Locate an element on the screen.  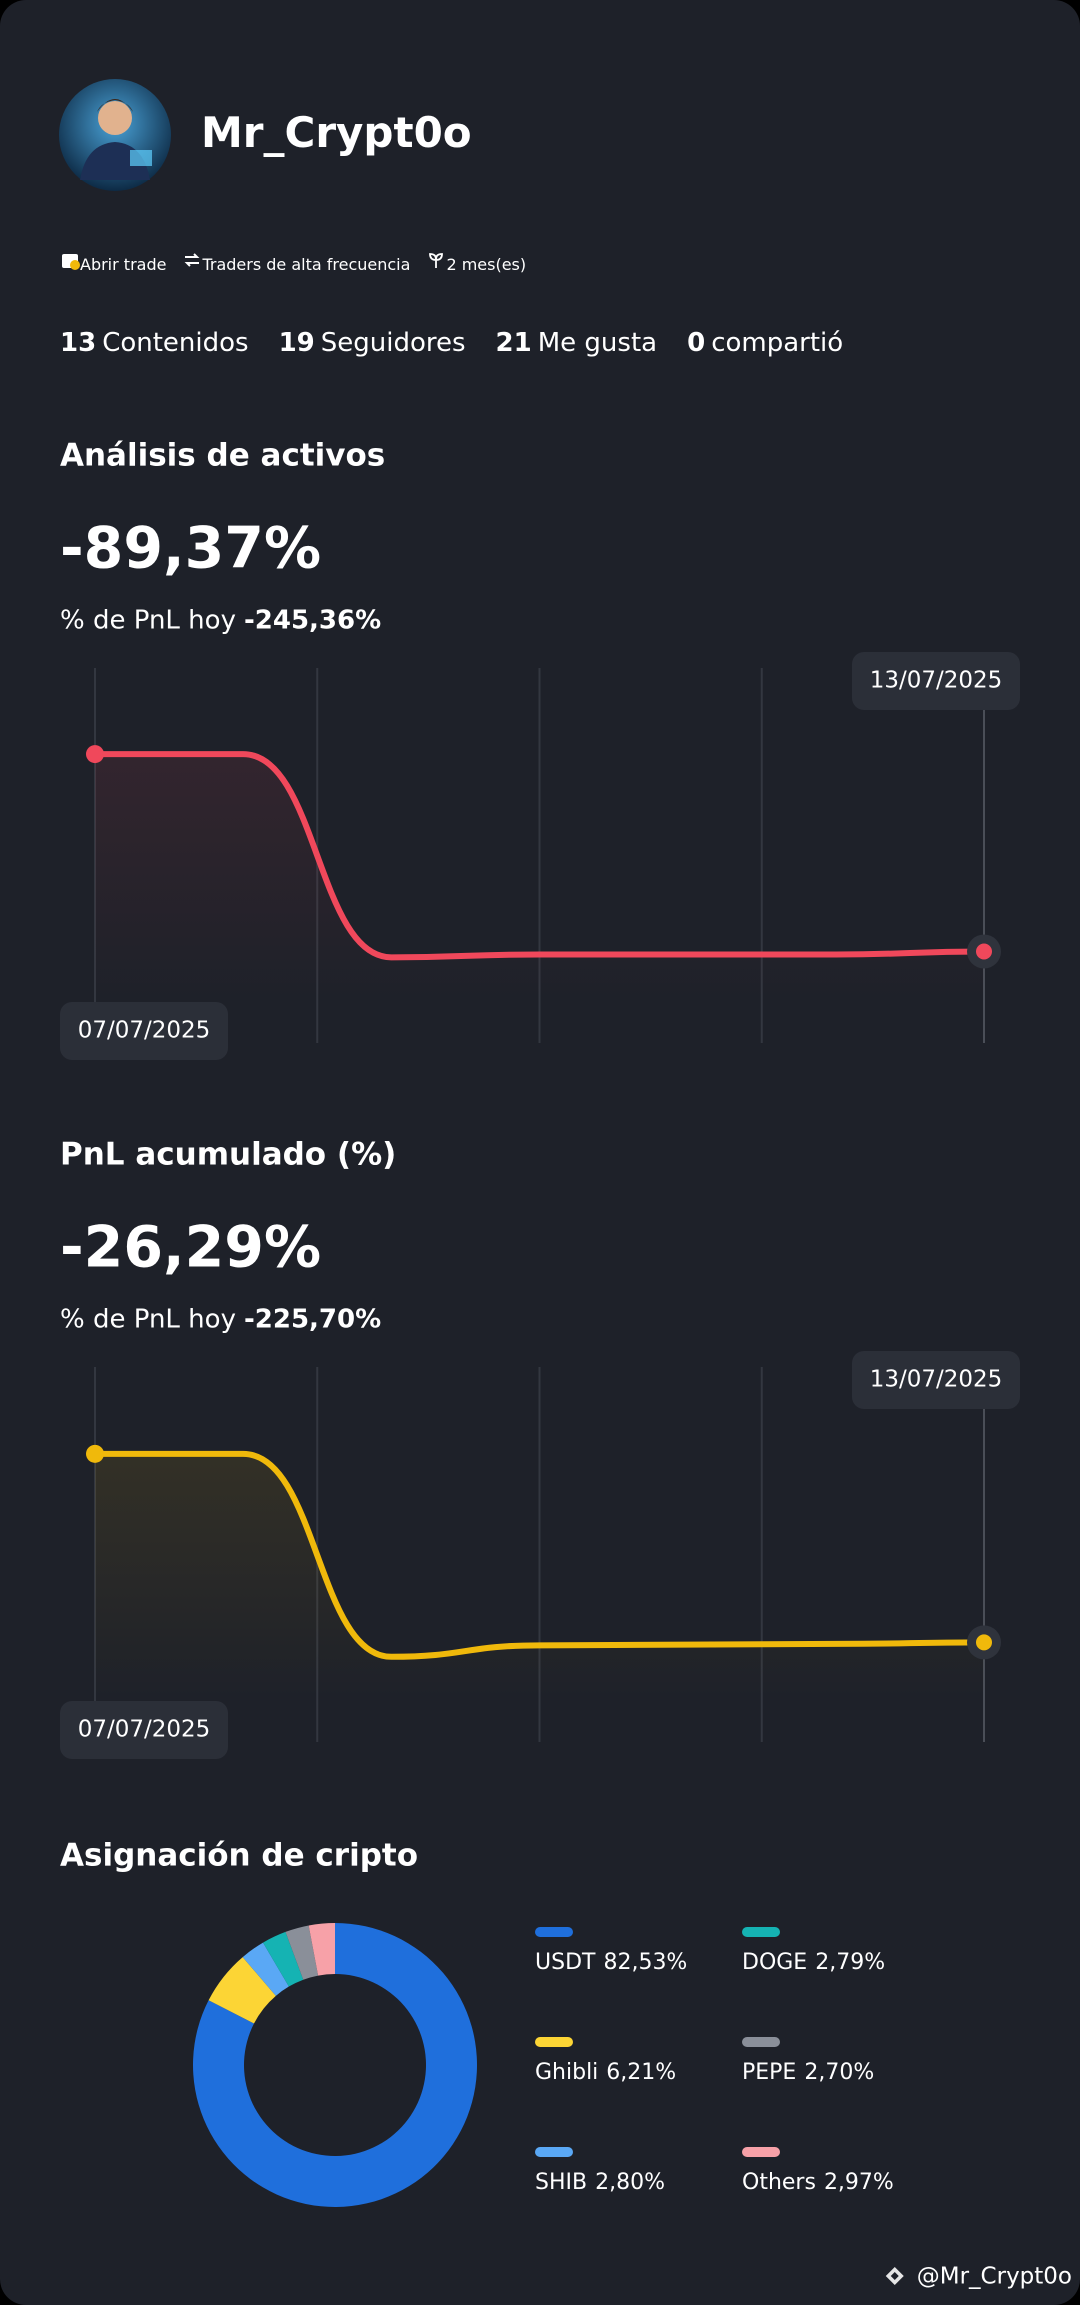
legend-name: Ghibli is located at coordinates (566, 2072).